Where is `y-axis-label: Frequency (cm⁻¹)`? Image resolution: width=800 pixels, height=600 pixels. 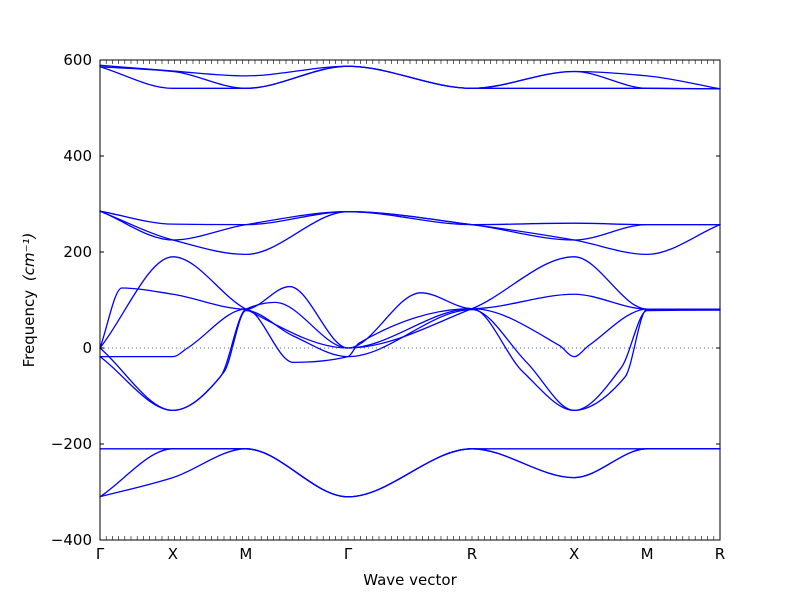 y-axis-label: Frequency (cm⁻¹) is located at coordinates (29, 300).